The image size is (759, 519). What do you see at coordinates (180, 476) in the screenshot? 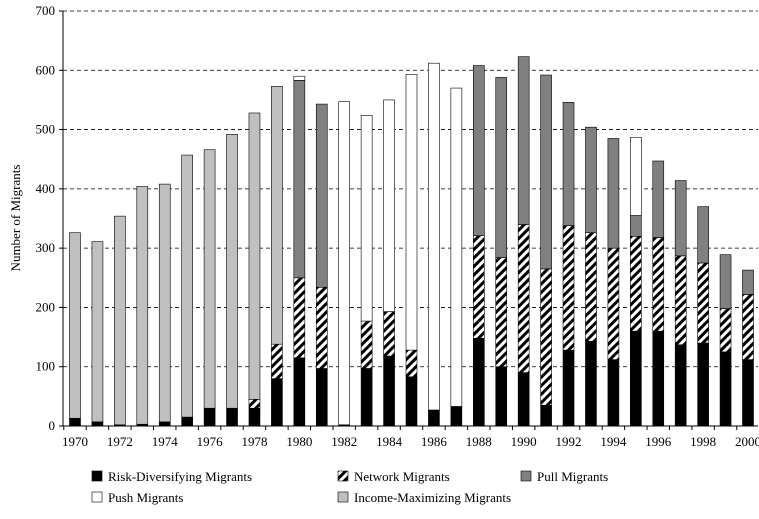
I see `legend-label: Risk-Diversifying Migrants` at bounding box center [180, 476].